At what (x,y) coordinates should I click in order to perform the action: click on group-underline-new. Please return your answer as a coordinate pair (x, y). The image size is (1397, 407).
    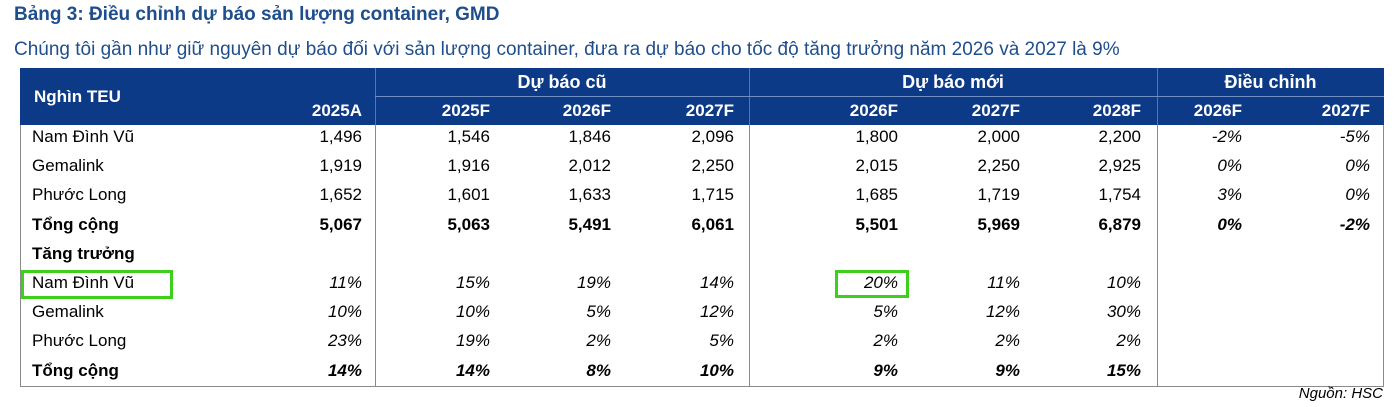
    Looking at the image, I should click on (953, 96).